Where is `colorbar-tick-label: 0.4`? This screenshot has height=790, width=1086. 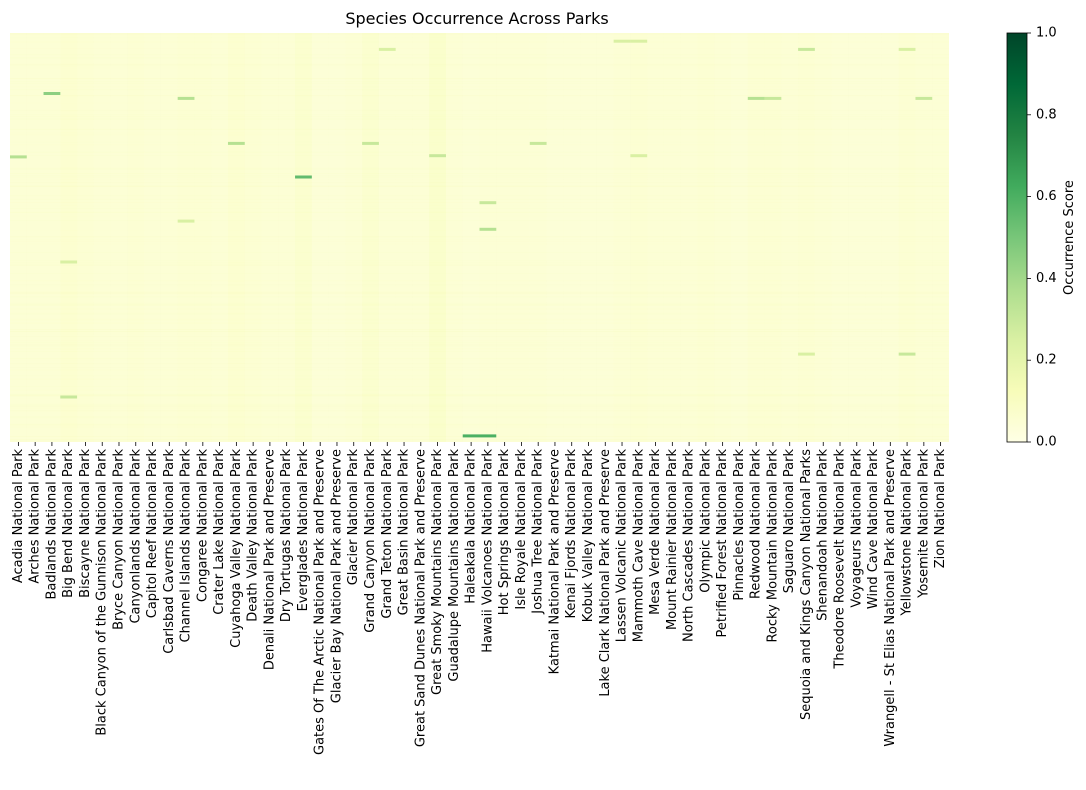 colorbar-tick-label: 0.4 is located at coordinates (1046, 278).